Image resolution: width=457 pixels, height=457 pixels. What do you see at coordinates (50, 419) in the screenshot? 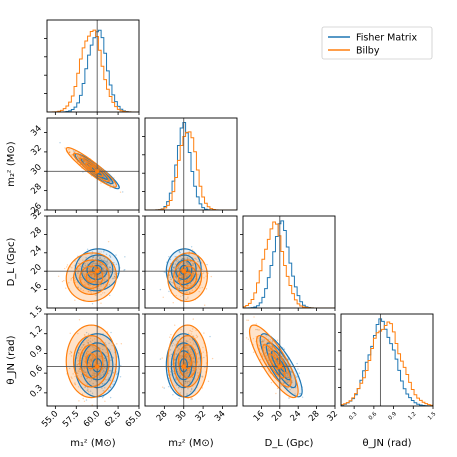
I see `x-tick-label: 55.0` at bounding box center [50, 419].